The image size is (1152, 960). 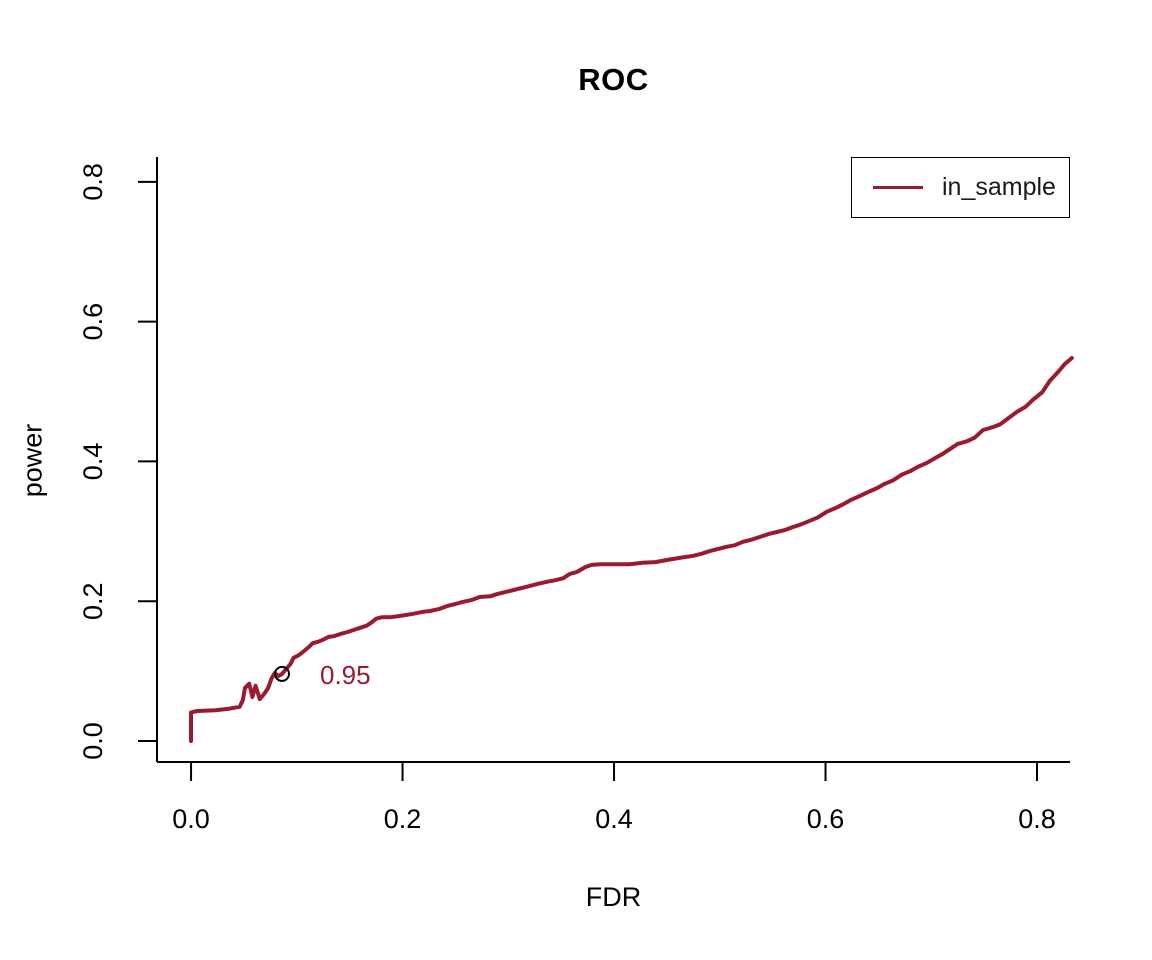 I want to click on x-tick-label: 0.2, so click(x=403, y=819).